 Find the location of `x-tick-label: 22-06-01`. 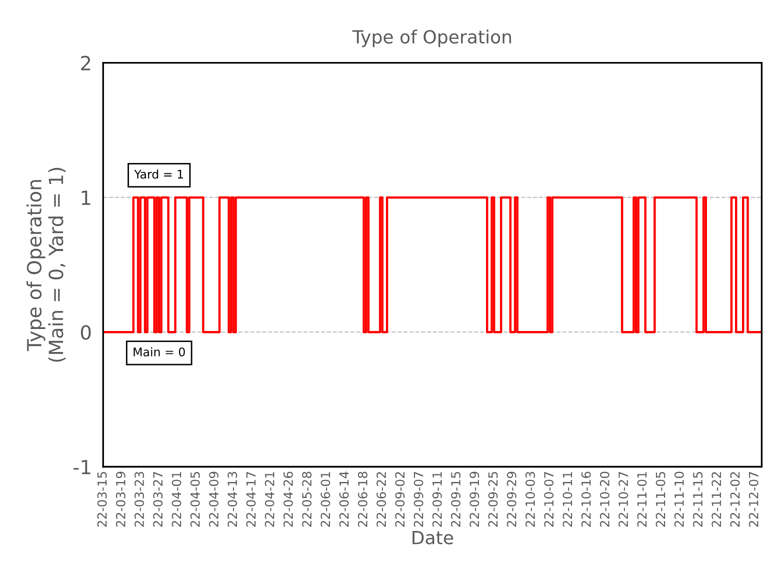

x-tick-label: 22-06-01 is located at coordinates (325, 499).